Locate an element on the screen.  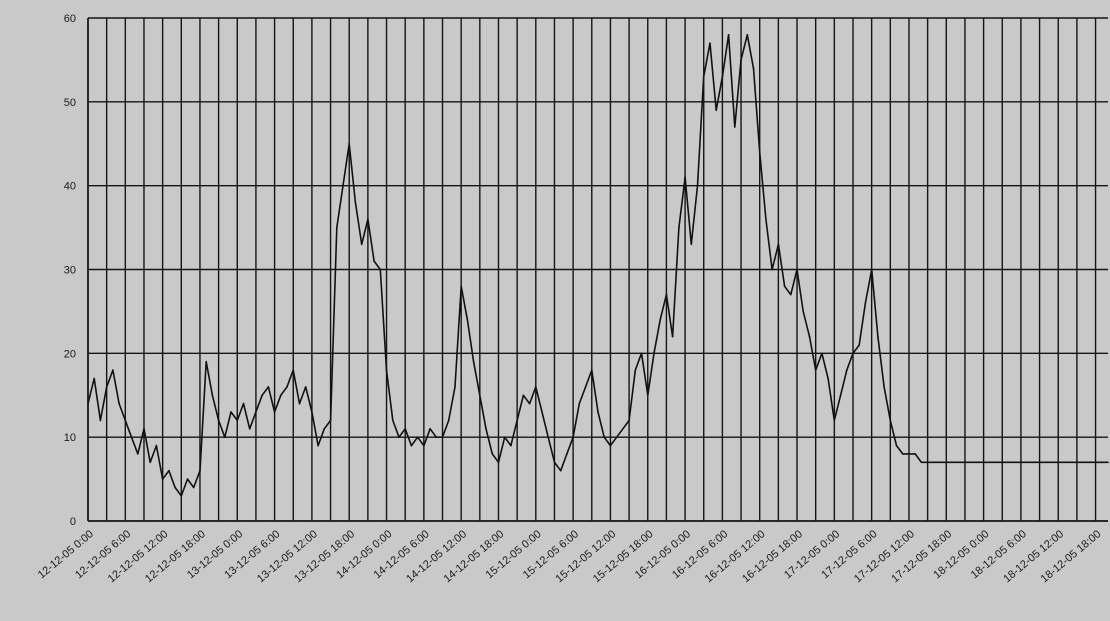
y-tick-label: 30 is located at coordinates (70, 271).